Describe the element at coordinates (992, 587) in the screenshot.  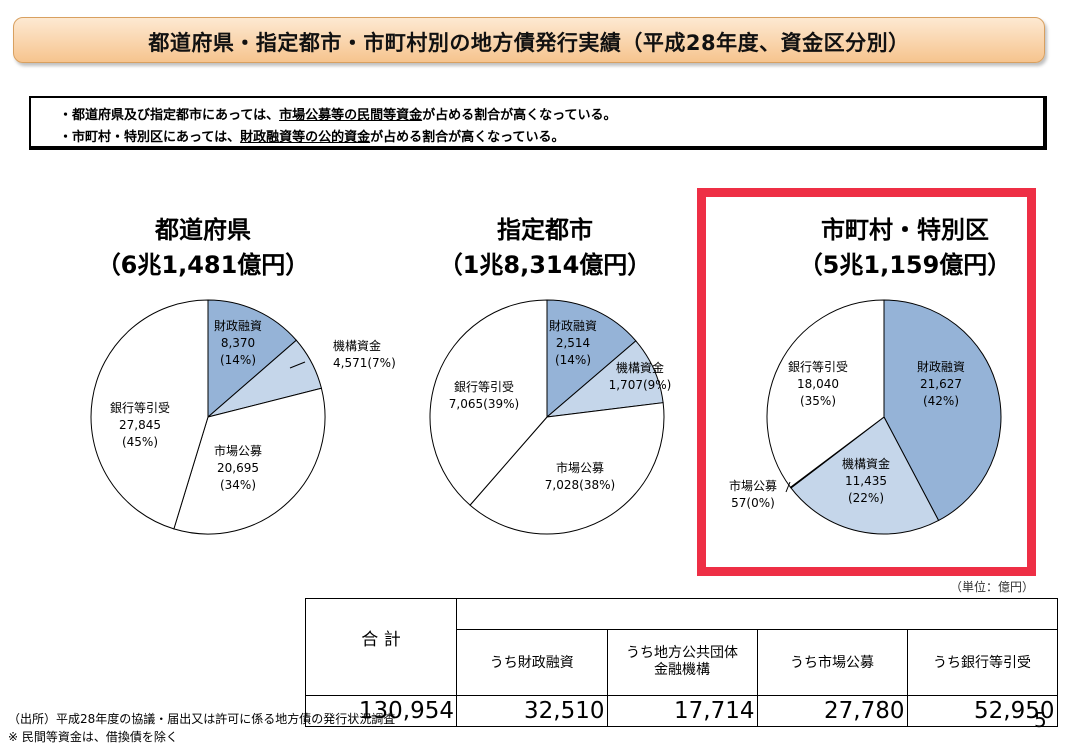
I see `unit-note: （単位：億円）` at that location.